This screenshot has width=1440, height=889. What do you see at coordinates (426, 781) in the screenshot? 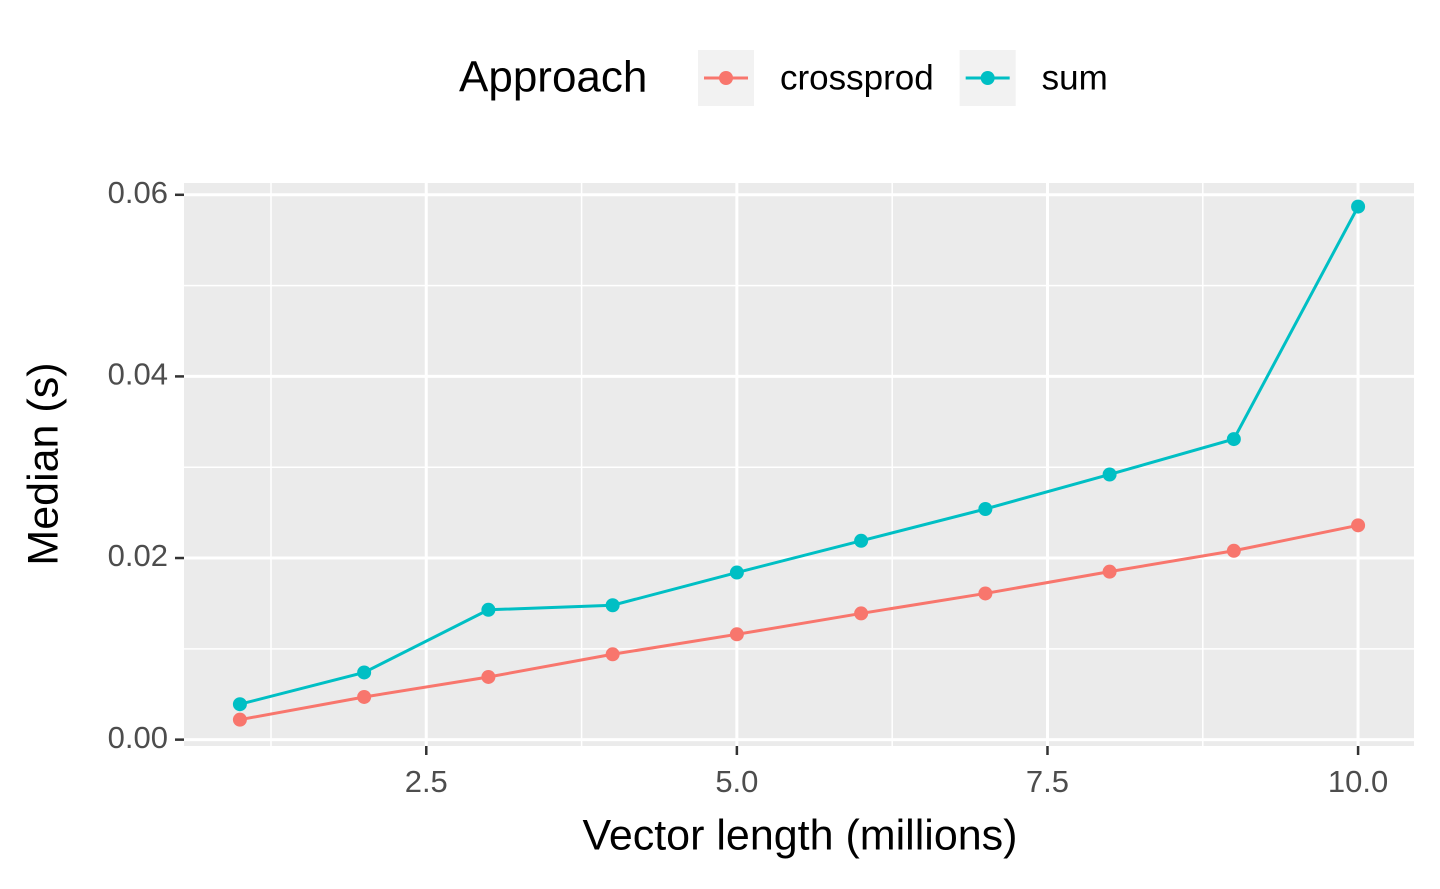
I see `x-tick-label: 2.5` at bounding box center [426, 781].